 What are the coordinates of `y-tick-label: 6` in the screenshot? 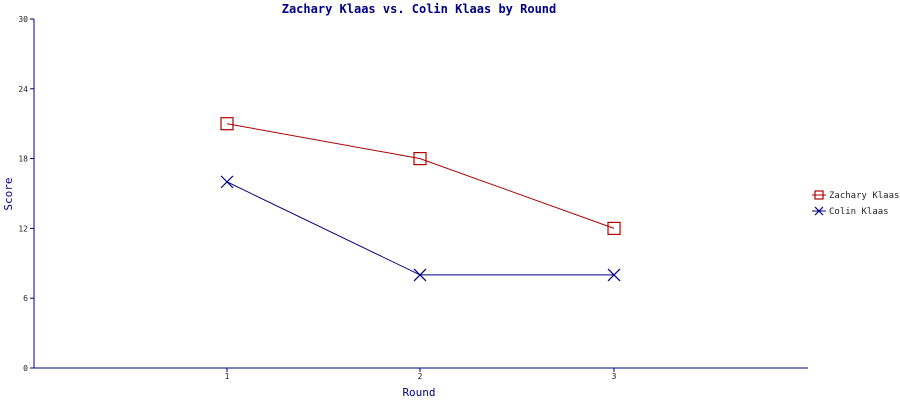 It's located at (25, 298).